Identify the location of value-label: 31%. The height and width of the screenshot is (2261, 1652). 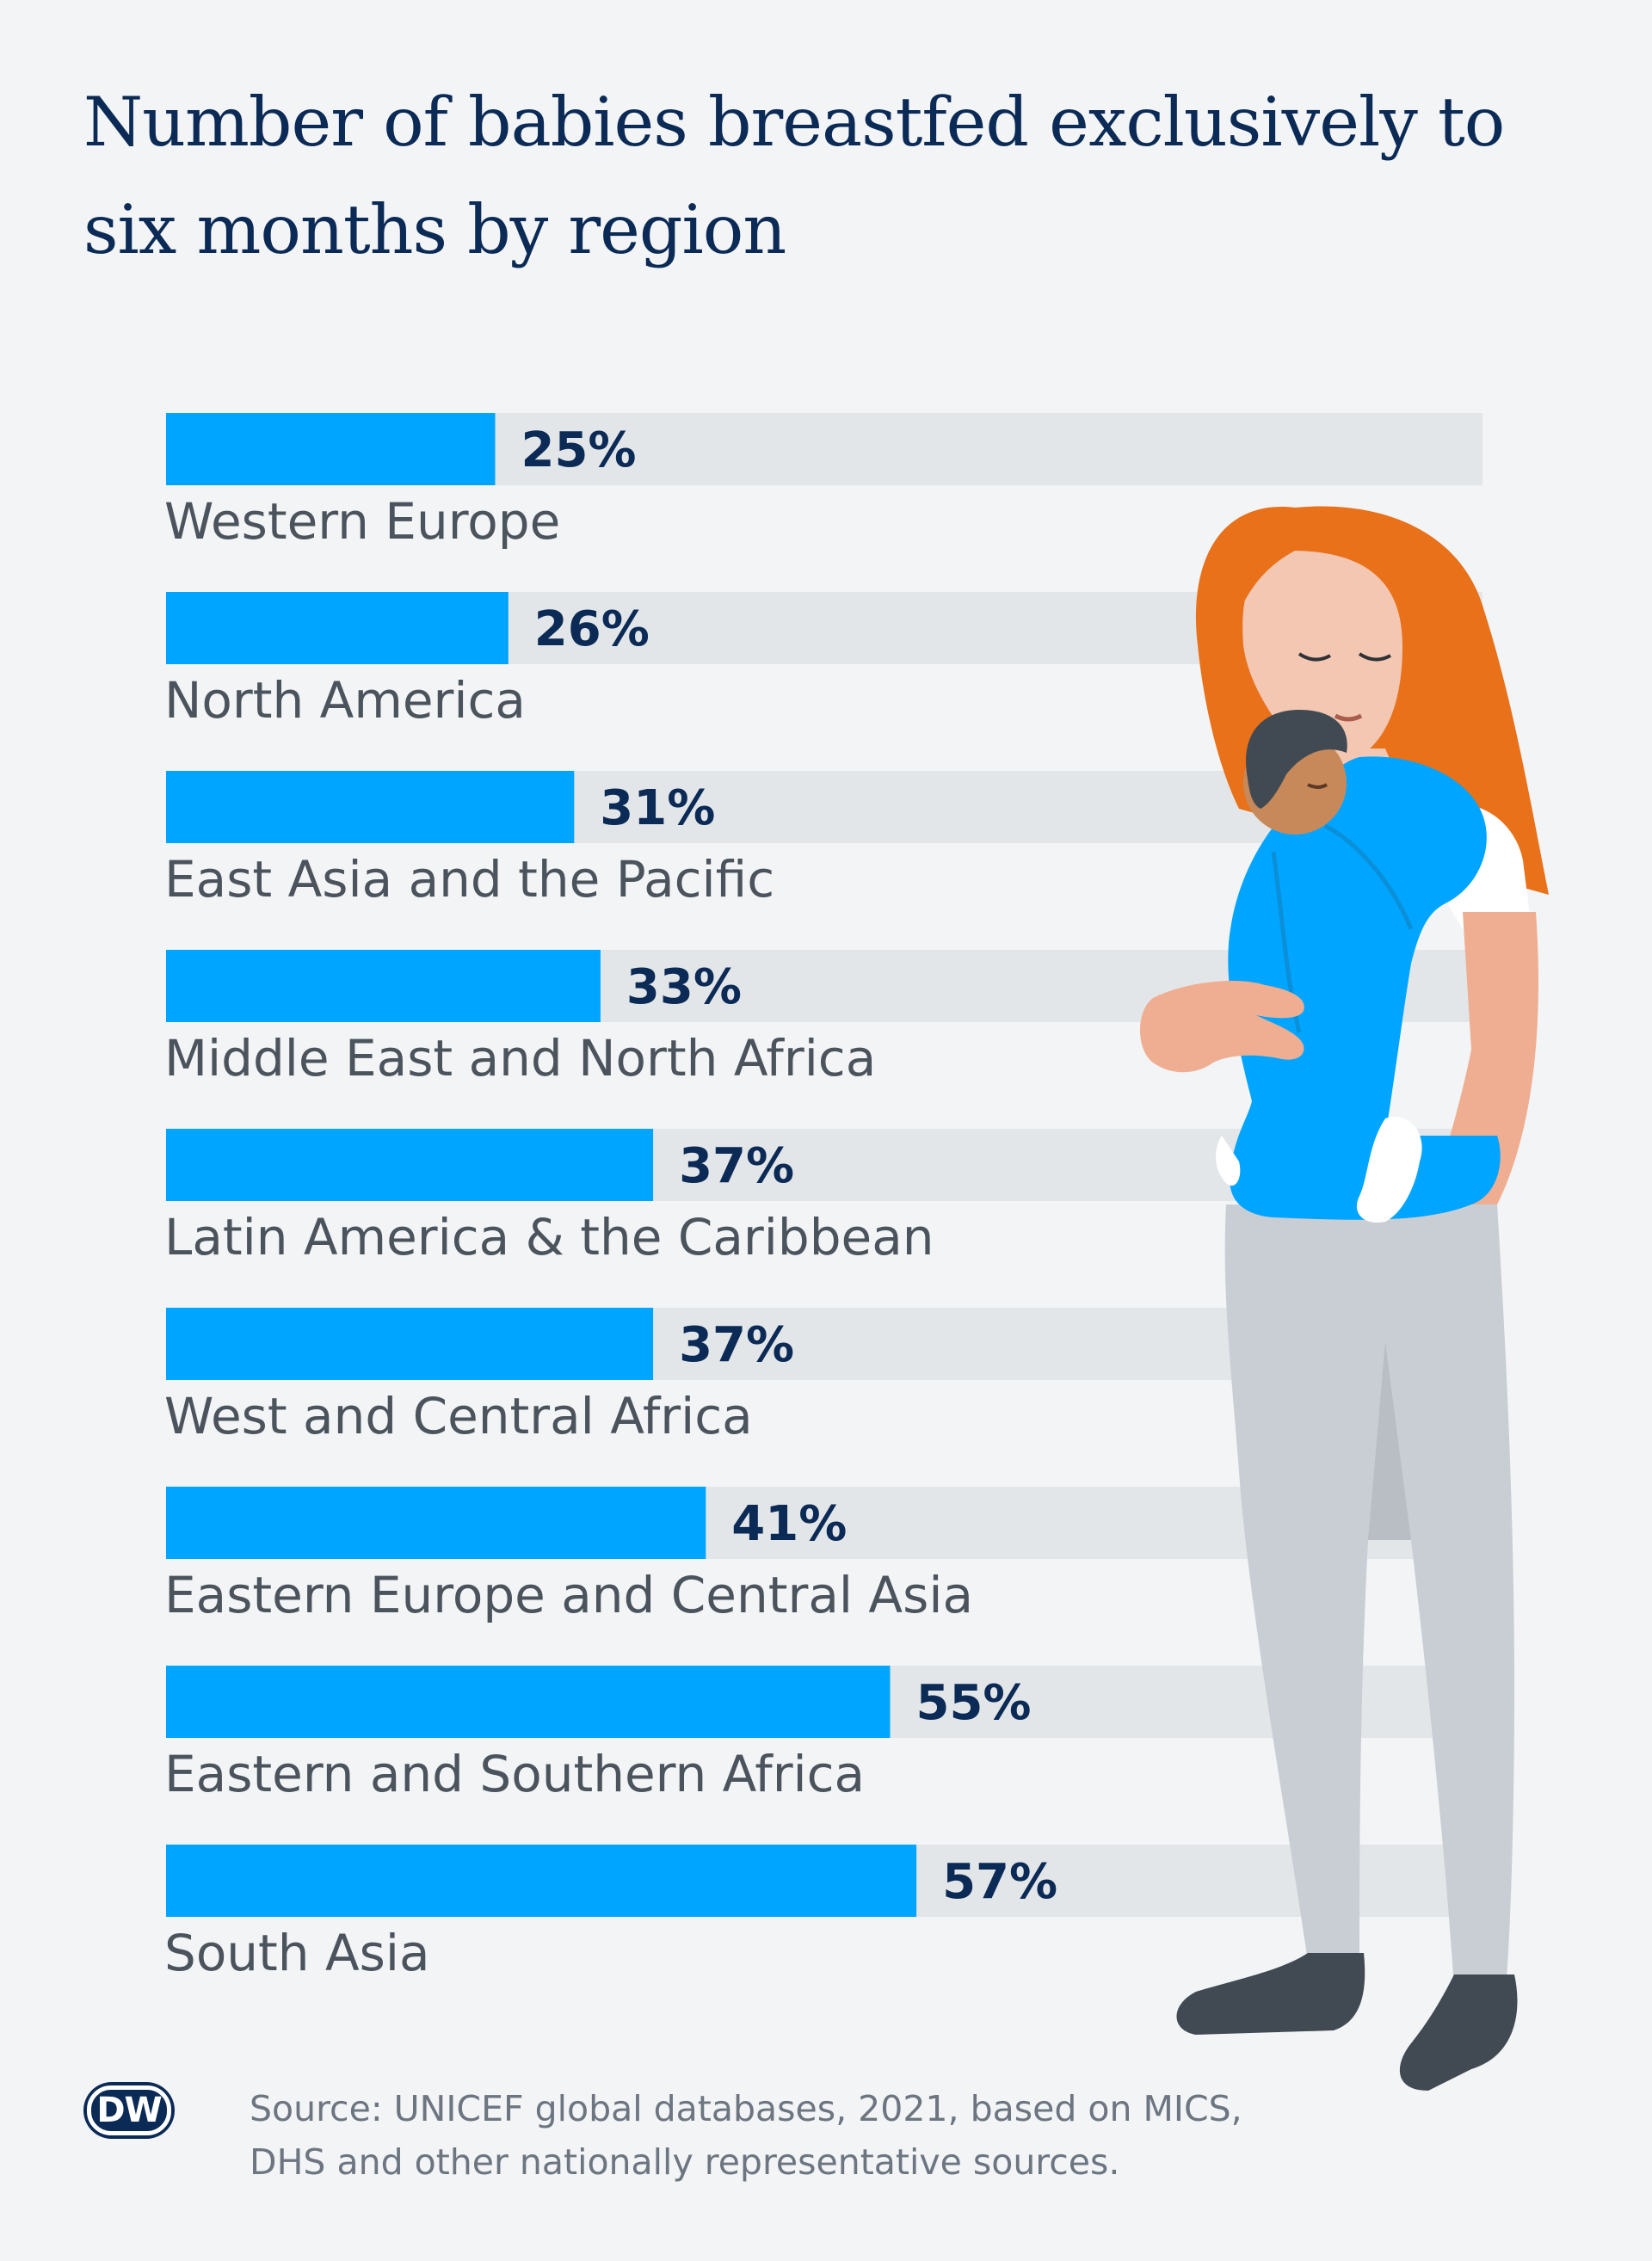
(657, 808).